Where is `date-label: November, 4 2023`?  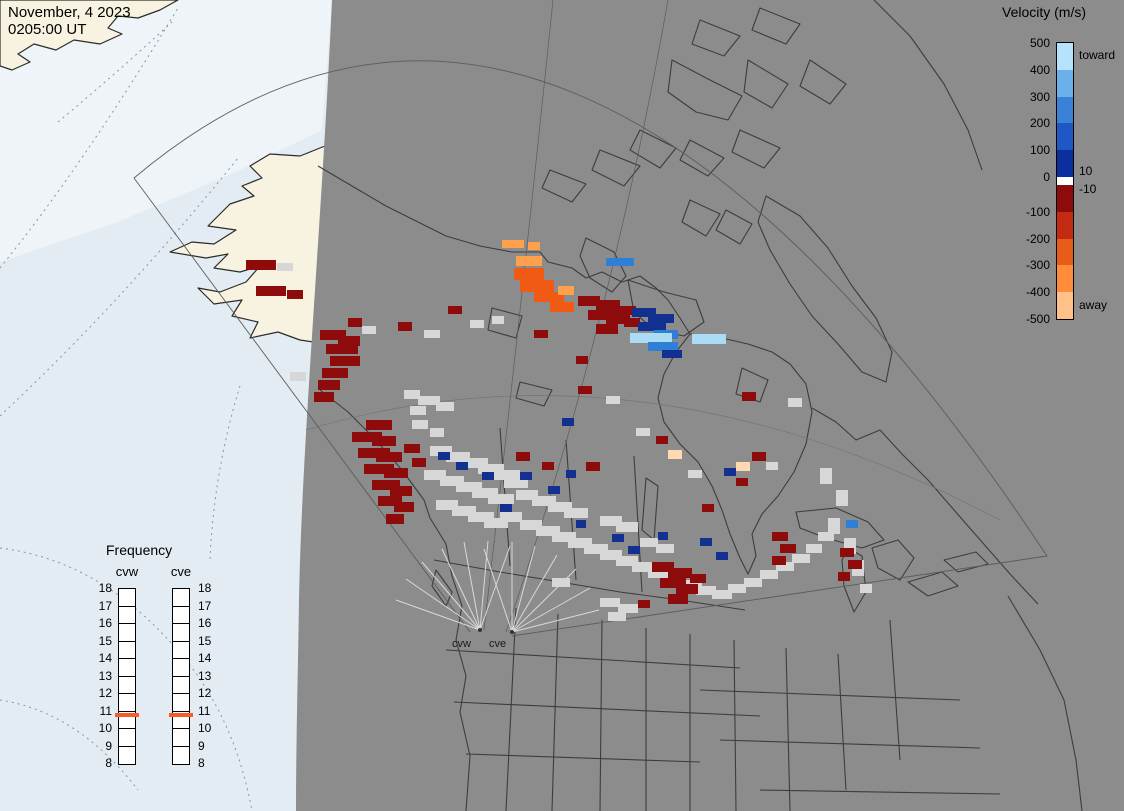 date-label: November, 4 2023 is located at coordinates (69, 12).